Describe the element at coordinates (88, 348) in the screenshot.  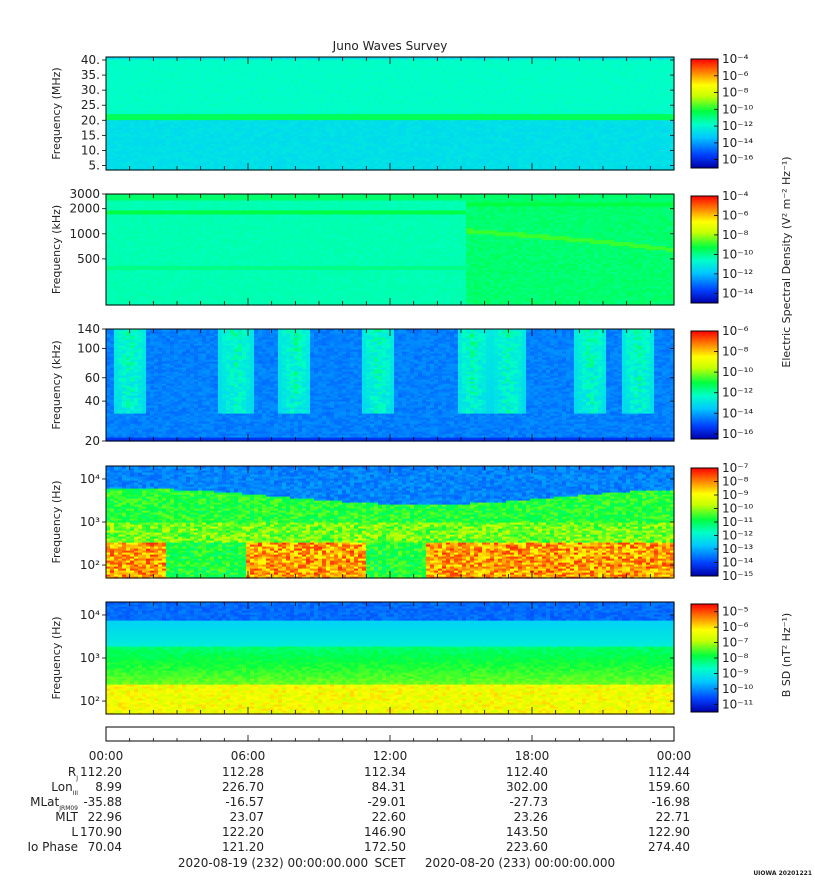
I see `y-tick-label: 100` at that location.